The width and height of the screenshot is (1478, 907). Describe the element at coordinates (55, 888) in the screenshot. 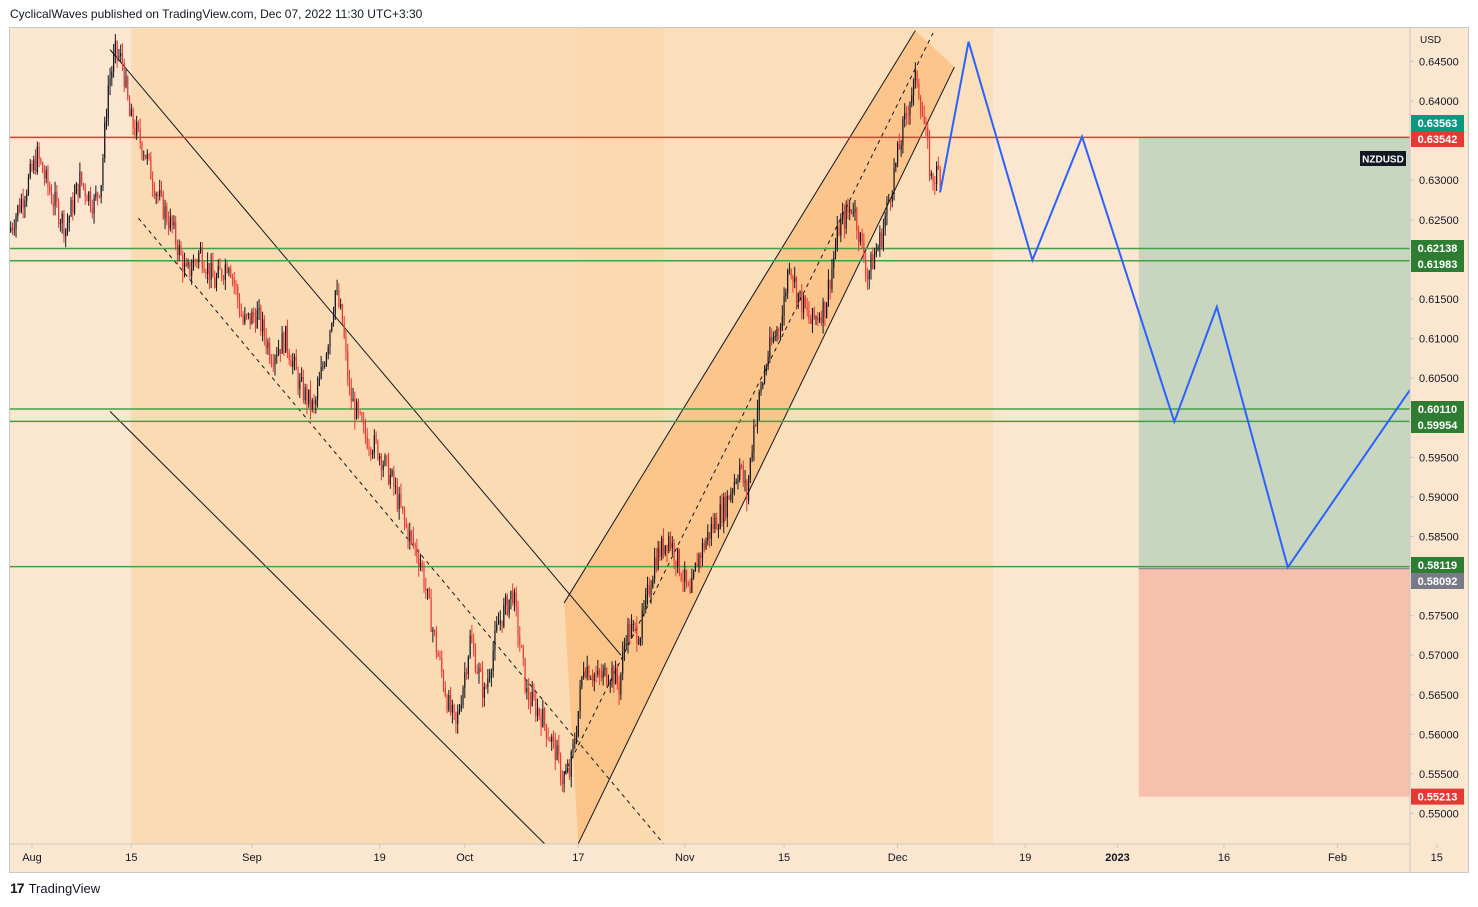

I see `footer-branding: 17 TradingView` at that location.